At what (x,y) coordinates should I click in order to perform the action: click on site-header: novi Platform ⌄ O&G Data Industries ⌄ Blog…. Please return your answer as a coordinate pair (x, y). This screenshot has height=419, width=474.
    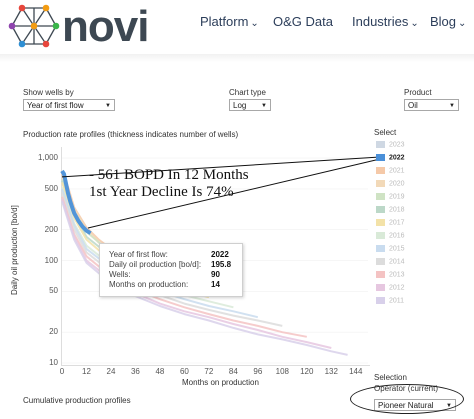
    Looking at the image, I should click on (237, 27).